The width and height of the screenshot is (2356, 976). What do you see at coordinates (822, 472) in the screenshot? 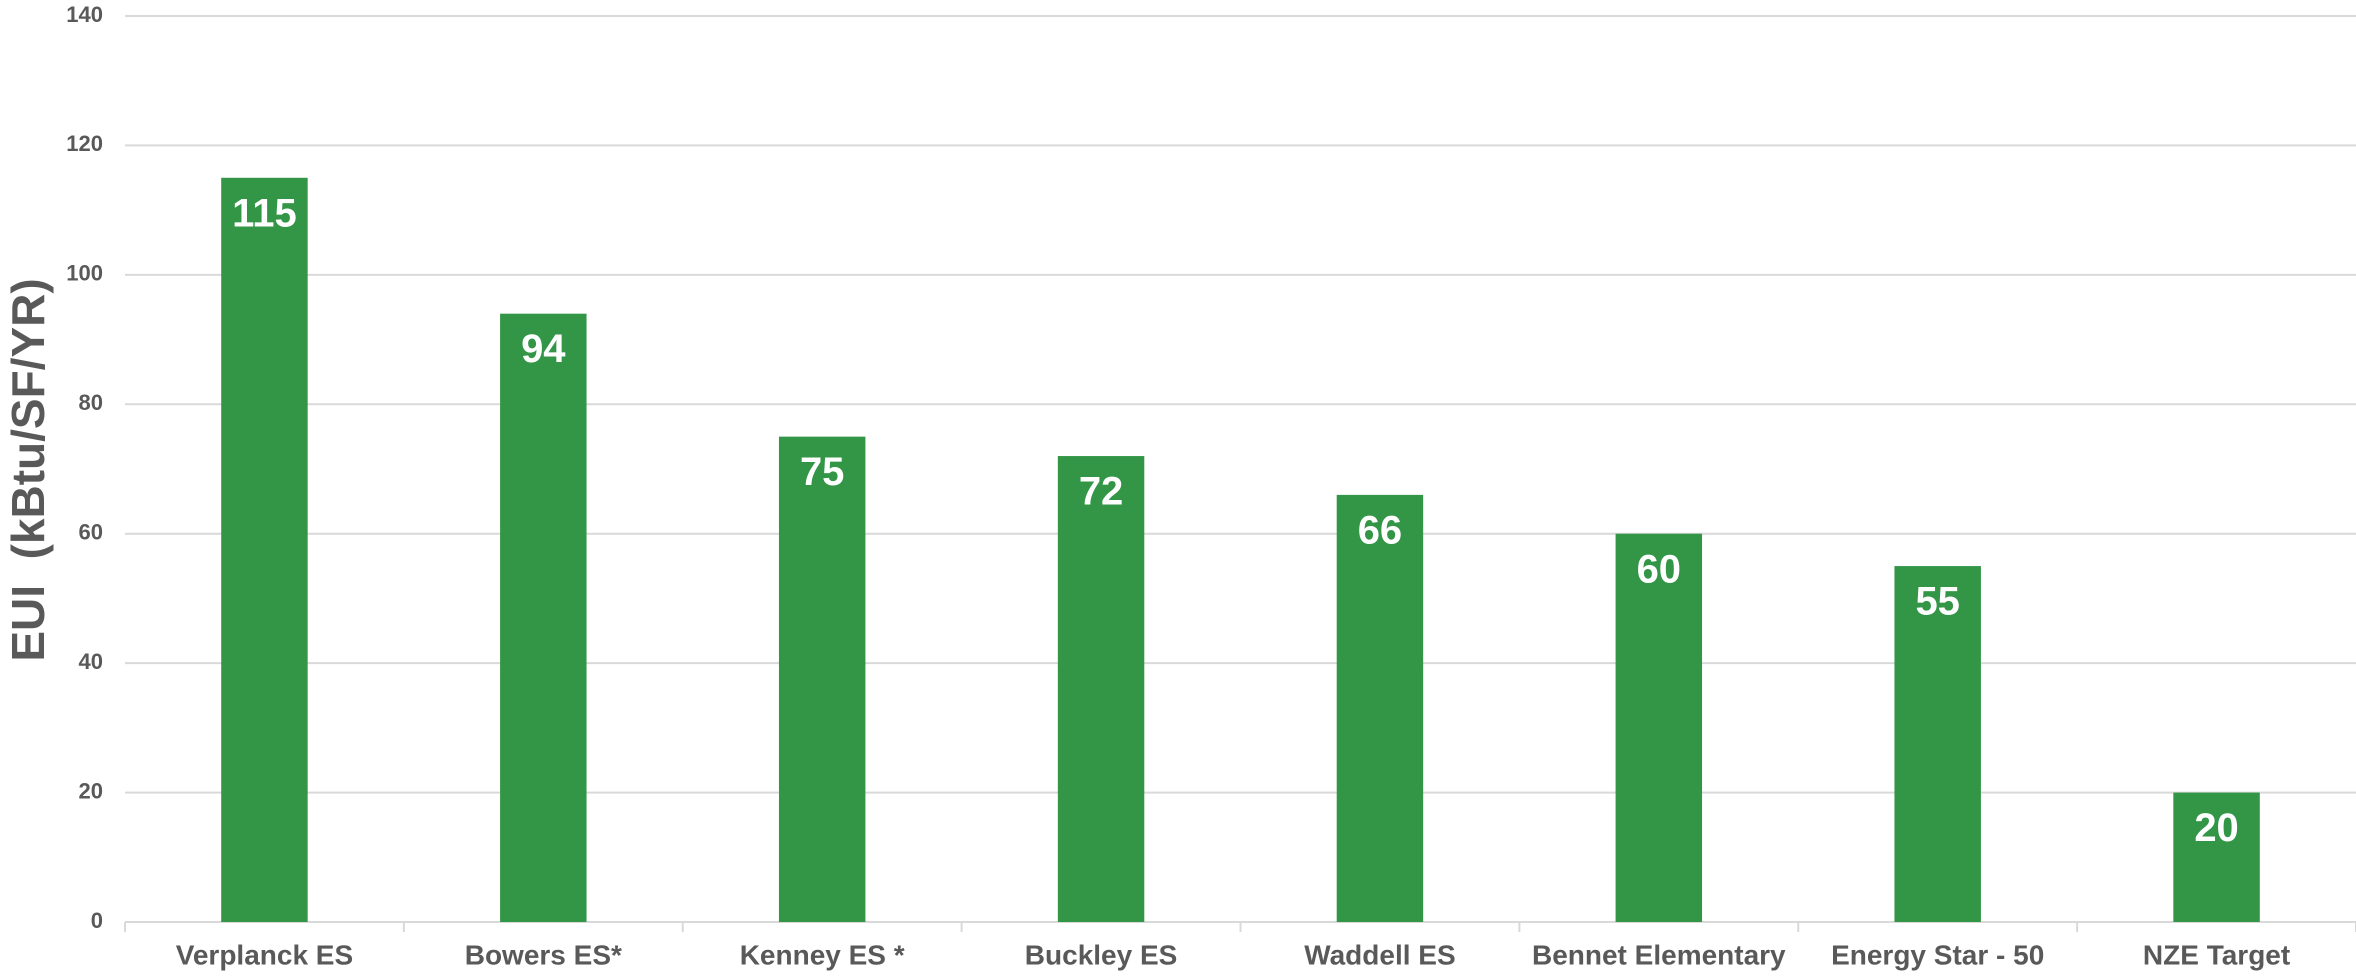
I see `data-label: 75` at bounding box center [822, 472].